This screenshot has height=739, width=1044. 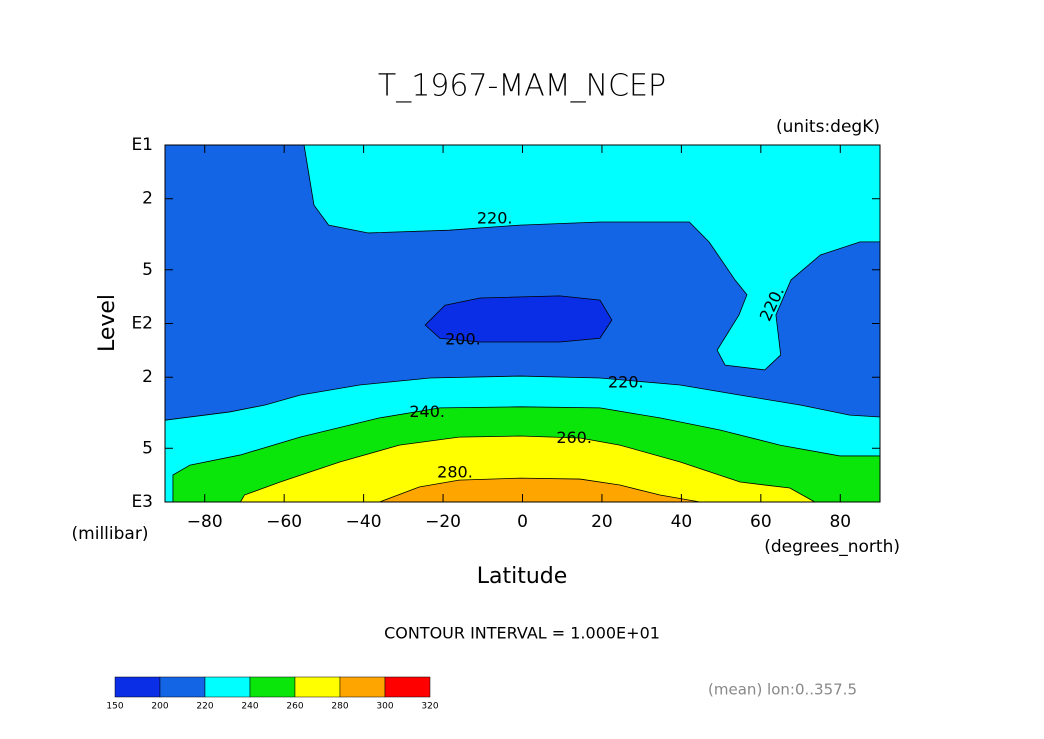 What do you see at coordinates (364, 522) in the screenshot?
I see `x-tick-label: −40` at bounding box center [364, 522].